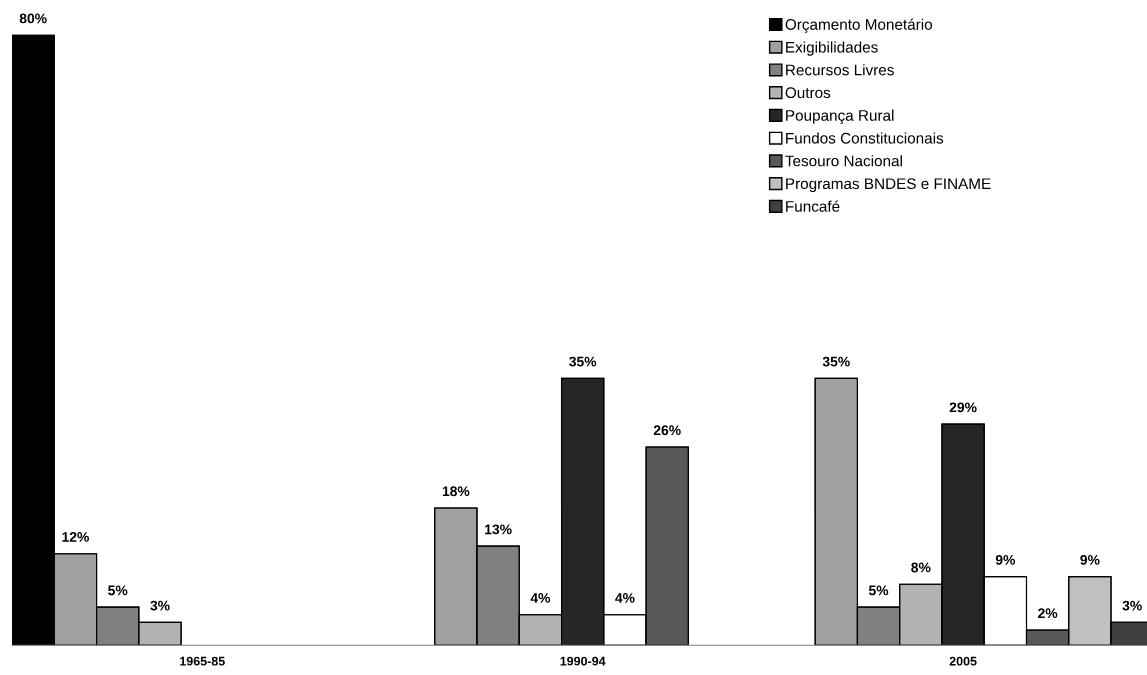 The image size is (1147, 675). What do you see at coordinates (859, 25) in the screenshot?
I see `legend-label: Orçamento Monetário` at bounding box center [859, 25].